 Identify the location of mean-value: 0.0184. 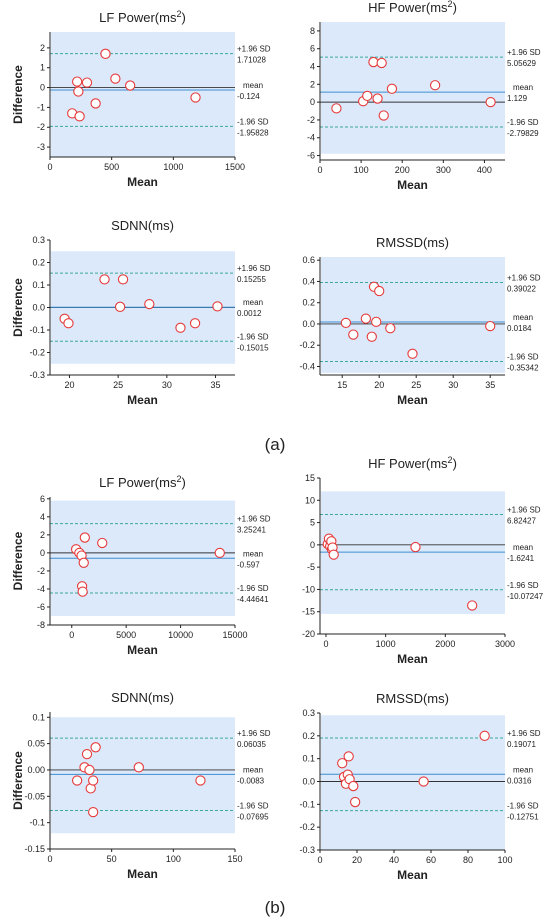
(519, 328).